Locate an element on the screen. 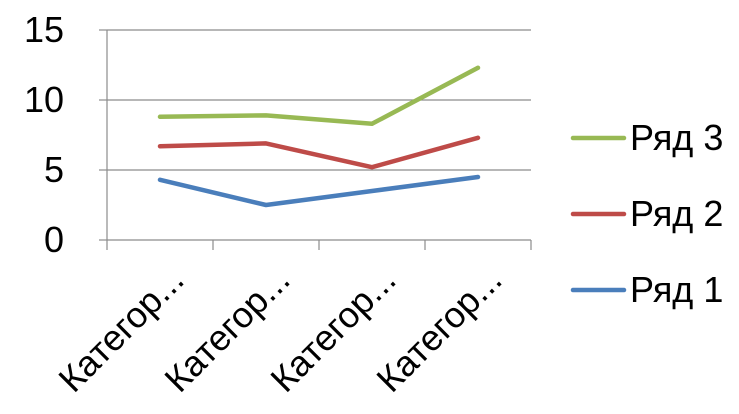  legend-label: Ряд 2 is located at coordinates (676, 213).